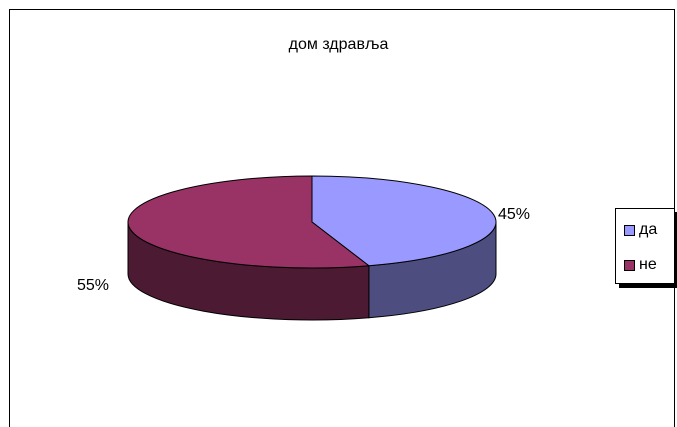 This screenshot has width=677, height=427. I want to click on data-label-ne: 55%, so click(93, 285).